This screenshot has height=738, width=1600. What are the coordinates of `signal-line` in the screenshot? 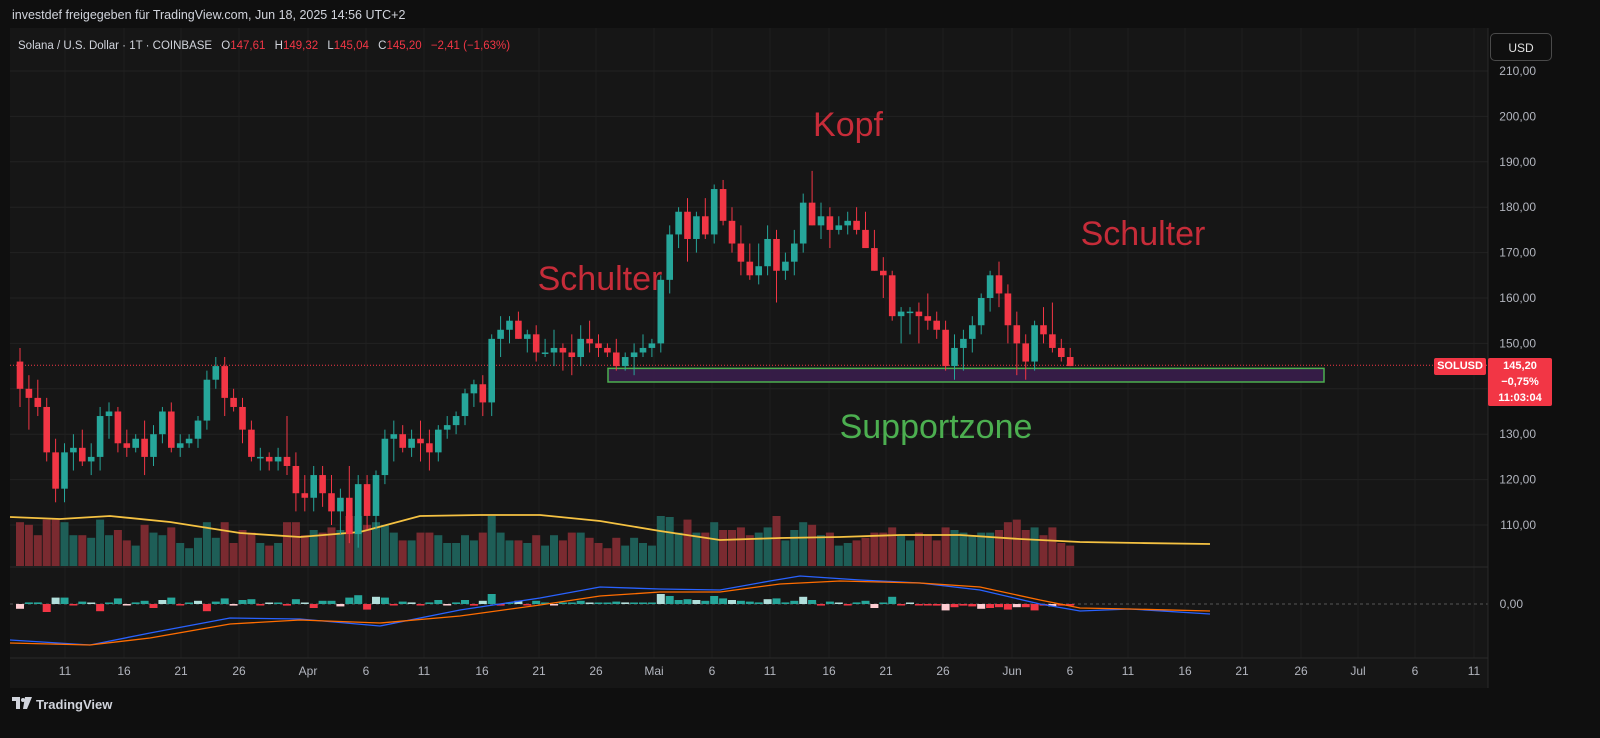 It's located at (610, 613).